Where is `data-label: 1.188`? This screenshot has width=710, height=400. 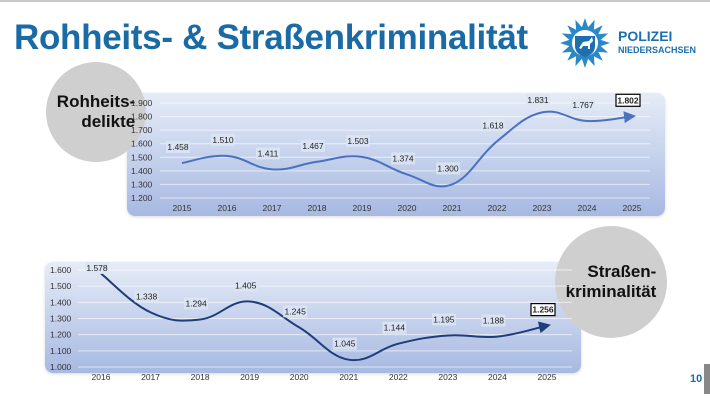 data-label: 1.188 is located at coordinates (494, 321).